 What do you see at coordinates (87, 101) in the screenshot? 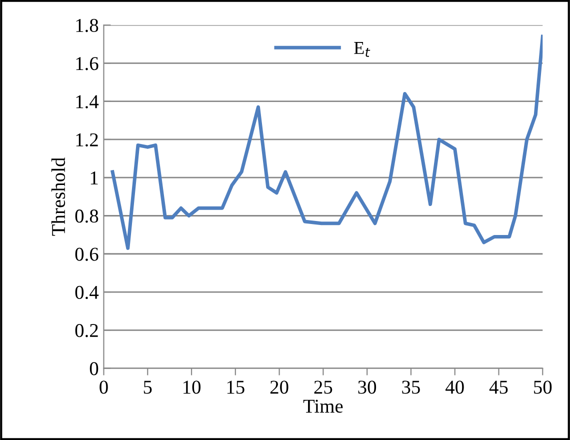
I see `y-tick-label: 1.4` at bounding box center [87, 101].